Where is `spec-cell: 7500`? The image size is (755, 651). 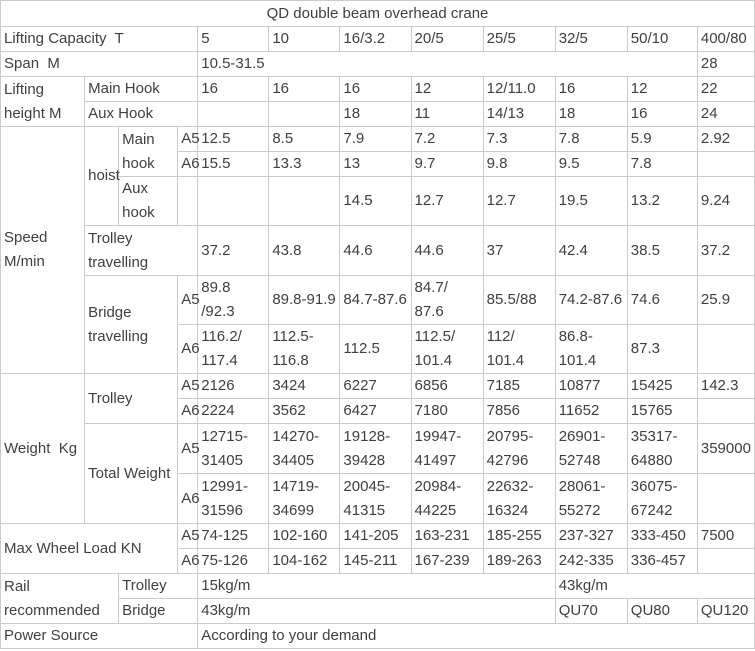
spec-cell: 7500 is located at coordinates (725, 536).